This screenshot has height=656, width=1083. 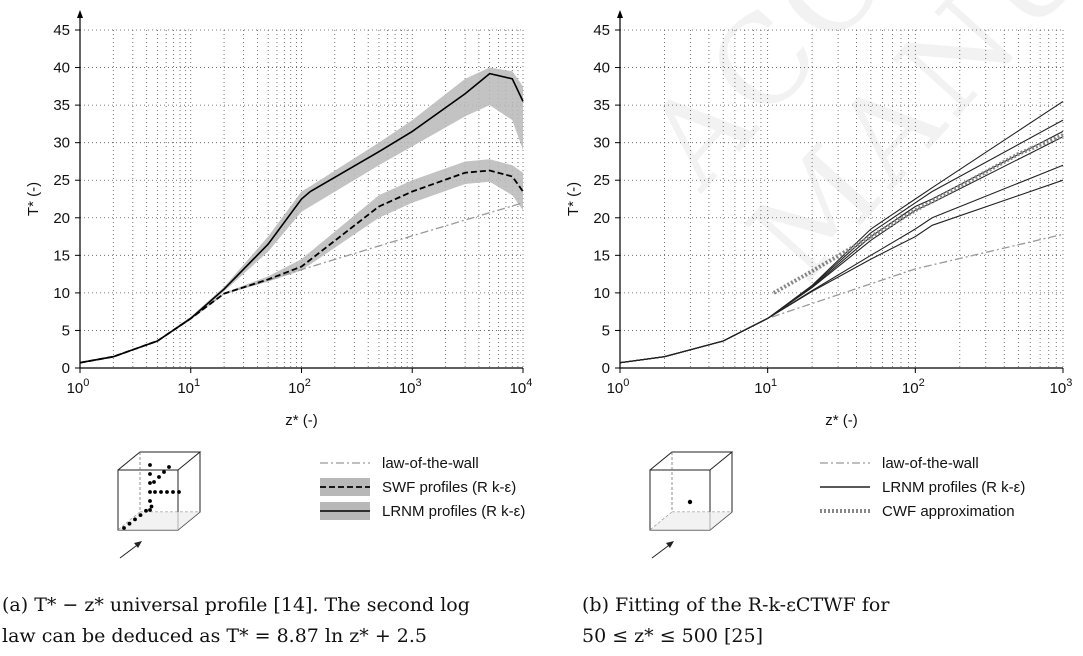 What do you see at coordinates (948, 511) in the screenshot?
I see `legend-label: CWF approximation` at bounding box center [948, 511].